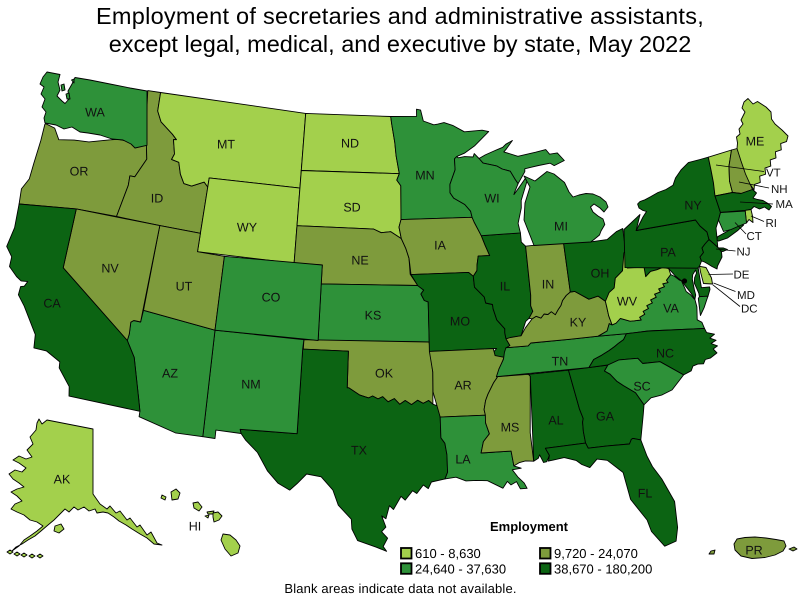 The width and height of the screenshot is (800, 600). What do you see at coordinates (424, 175) in the screenshot?
I see `svg-text: MN` at bounding box center [424, 175].